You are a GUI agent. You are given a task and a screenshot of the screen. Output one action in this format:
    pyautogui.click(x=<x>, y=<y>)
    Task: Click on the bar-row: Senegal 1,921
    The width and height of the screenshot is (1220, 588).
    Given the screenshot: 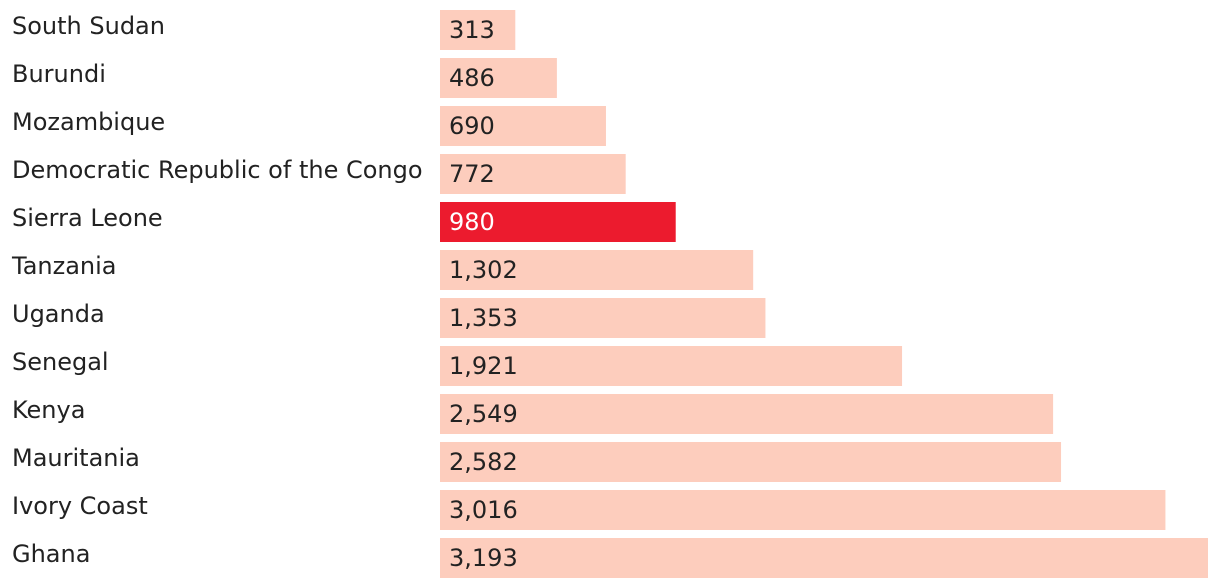 What is the action you would take?
    pyautogui.click(x=457, y=366)
    